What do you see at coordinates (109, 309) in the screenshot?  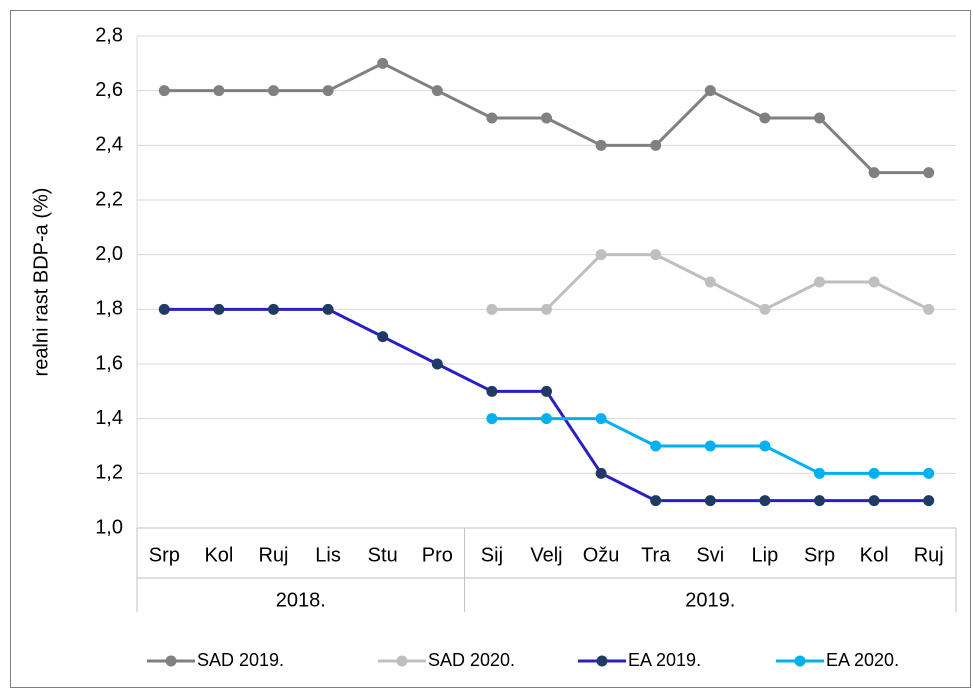 I see `y-tick-label: 1,8` at bounding box center [109, 309].